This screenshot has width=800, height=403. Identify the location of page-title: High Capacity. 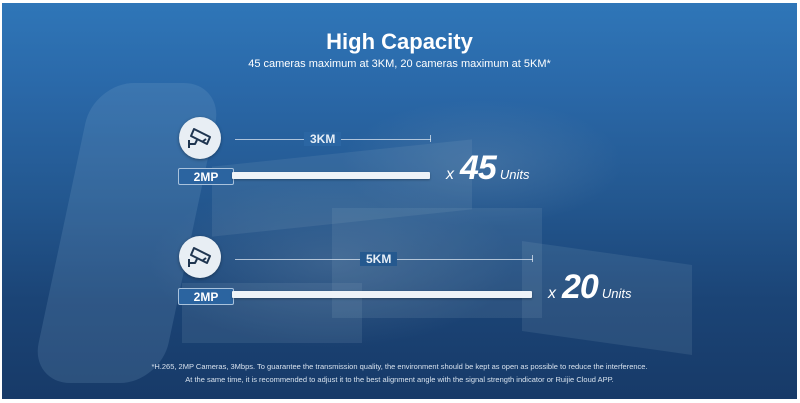
(399, 41).